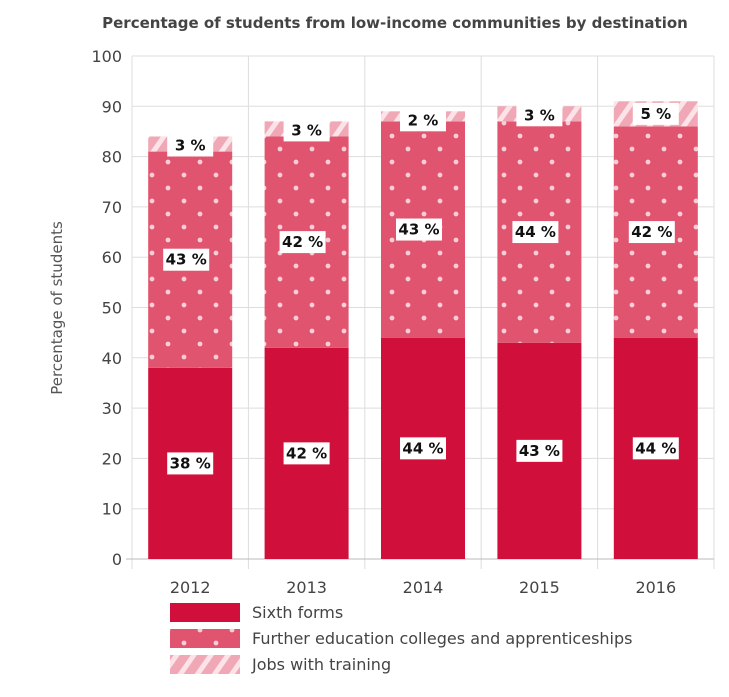  What do you see at coordinates (106, 56) in the screenshot?
I see `y-tick-label: 100` at bounding box center [106, 56].